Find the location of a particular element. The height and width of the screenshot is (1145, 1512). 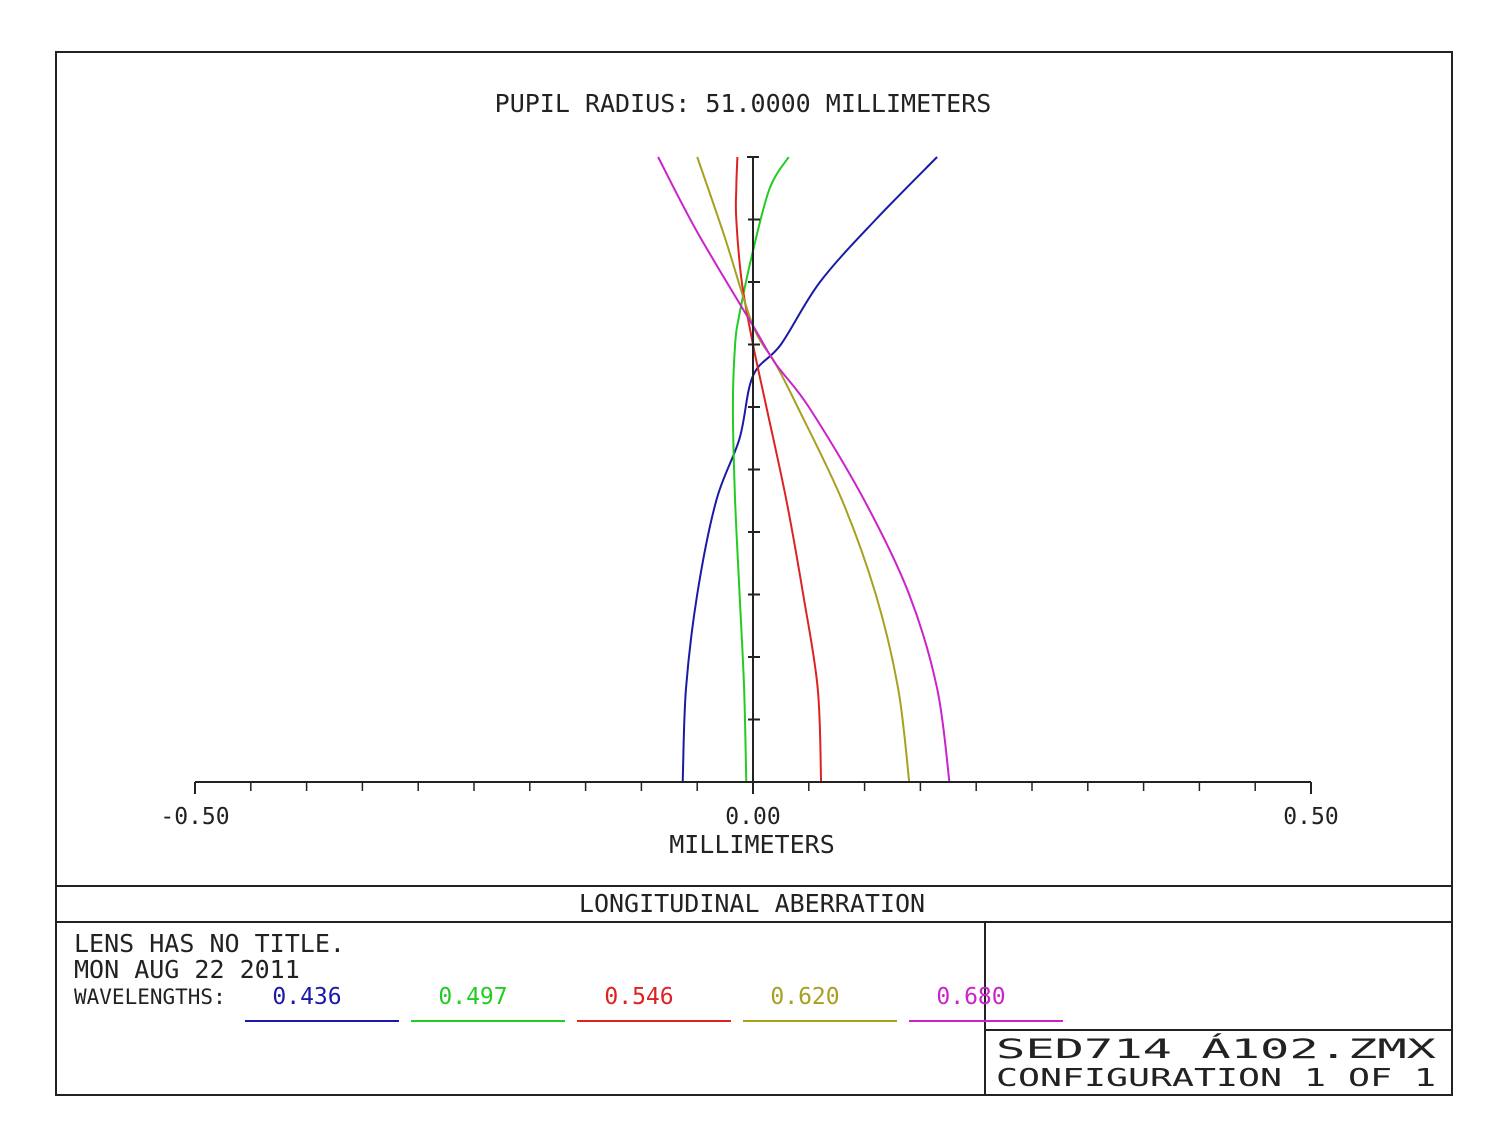

x-axis-label: MILLIMETERS is located at coordinates (752, 844).